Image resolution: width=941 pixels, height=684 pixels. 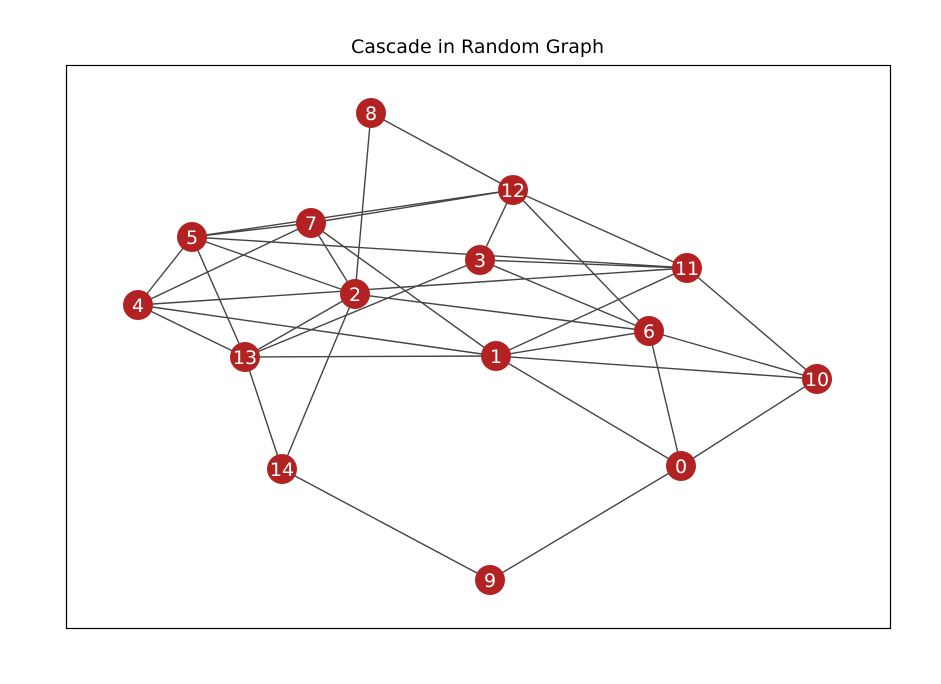 I want to click on node-4: 4, so click(x=138, y=305).